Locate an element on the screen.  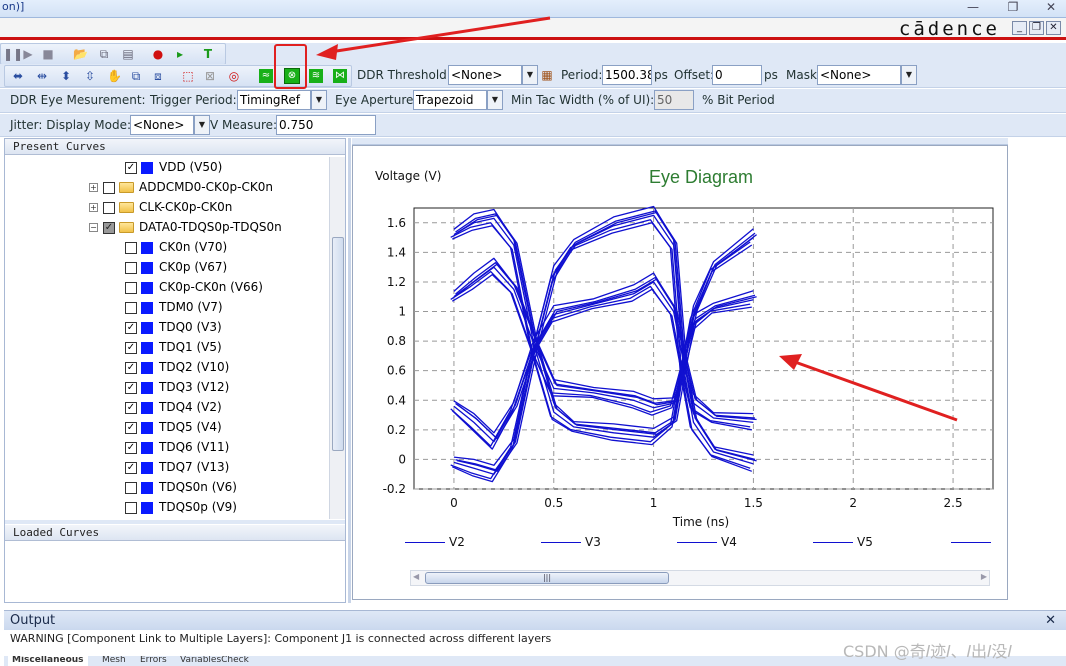
mask-select: <None> is located at coordinates (859, 75).